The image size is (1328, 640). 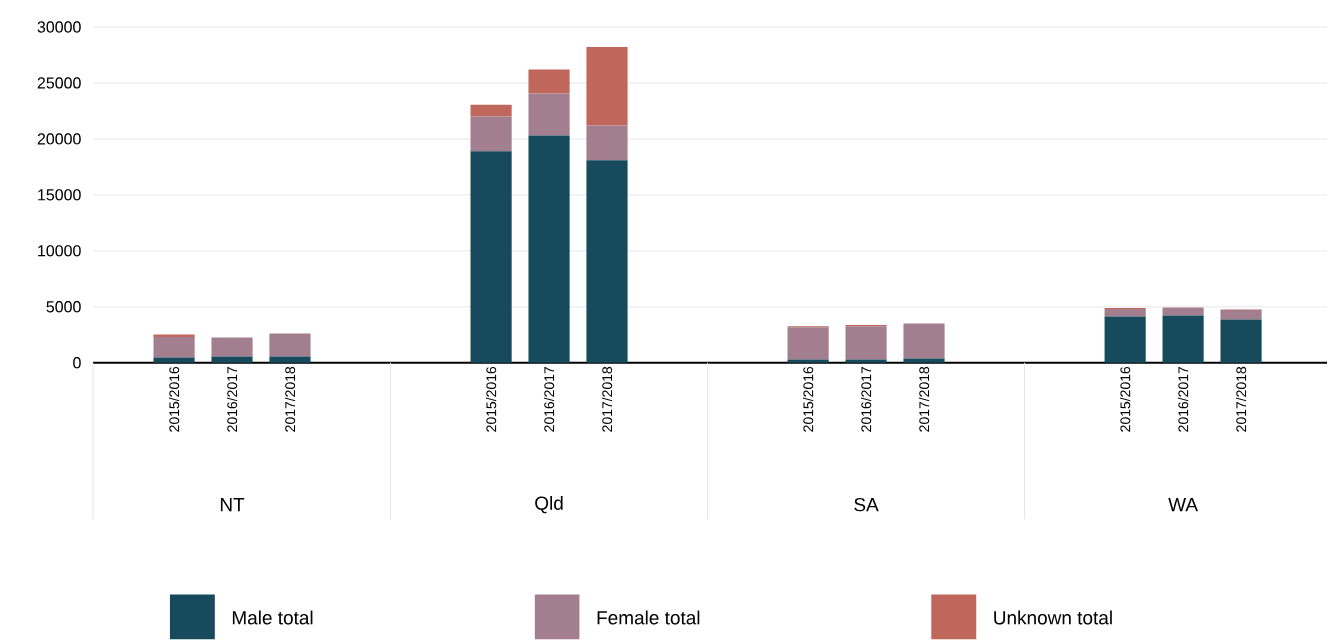 I want to click on legend-label: Female total, so click(x=648, y=617).